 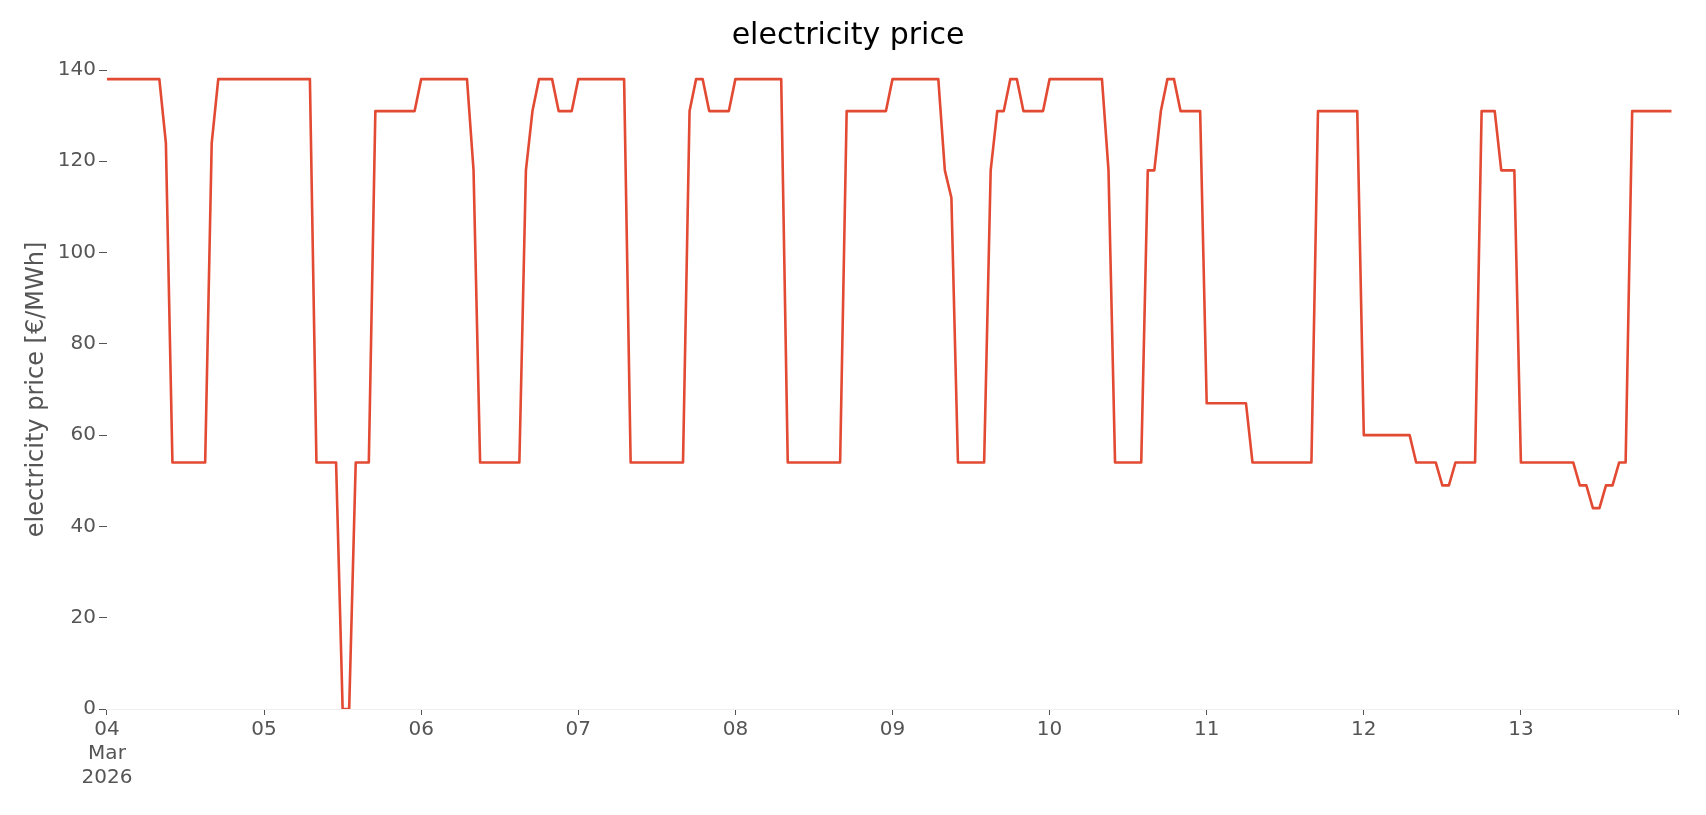 I want to click on y-tick-label: 40, so click(x=83, y=524).